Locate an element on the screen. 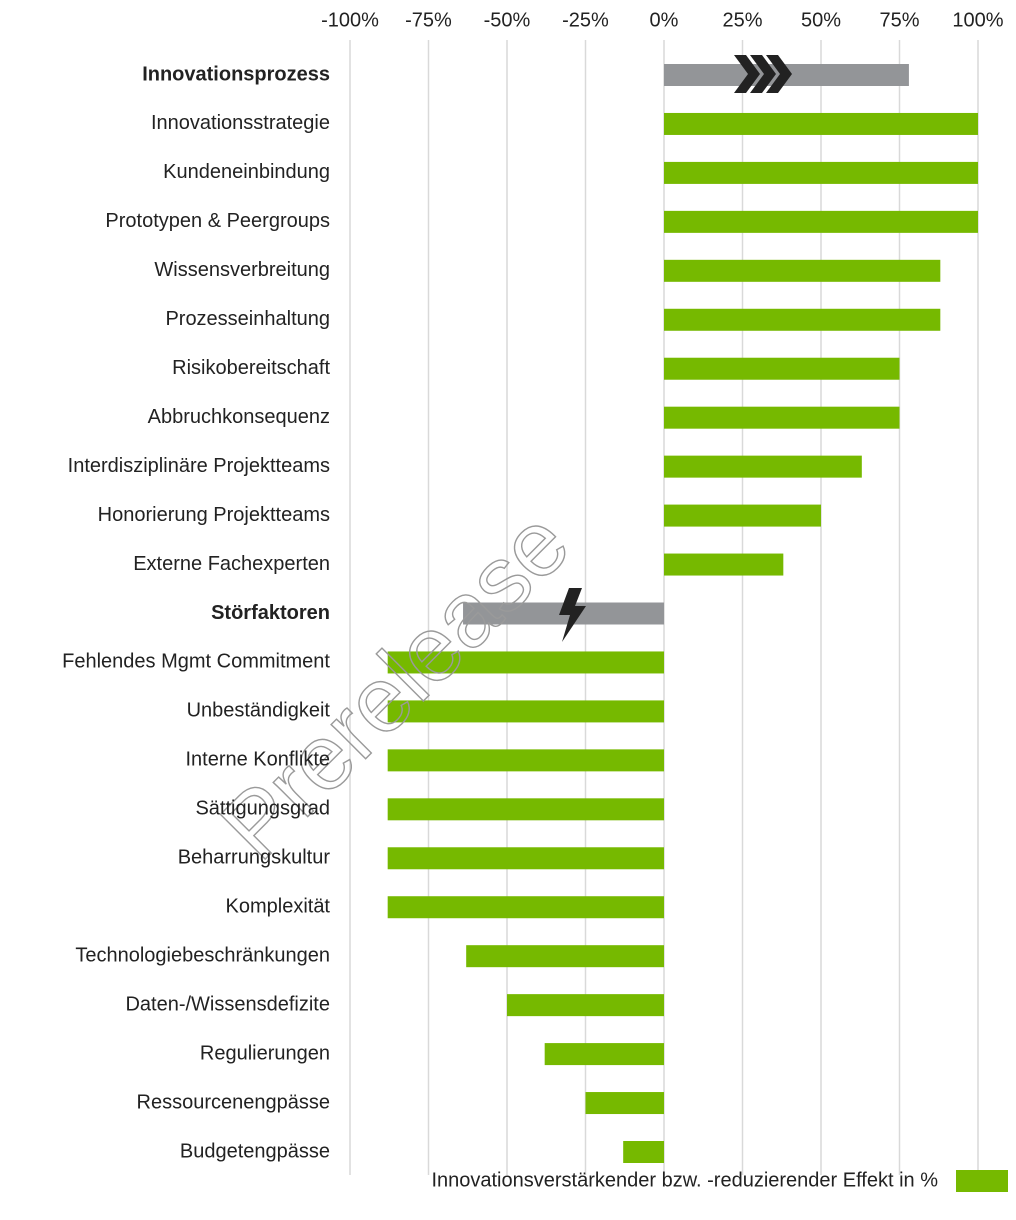  y-tick-label: Technologiebeschränkungen is located at coordinates (202, 955).